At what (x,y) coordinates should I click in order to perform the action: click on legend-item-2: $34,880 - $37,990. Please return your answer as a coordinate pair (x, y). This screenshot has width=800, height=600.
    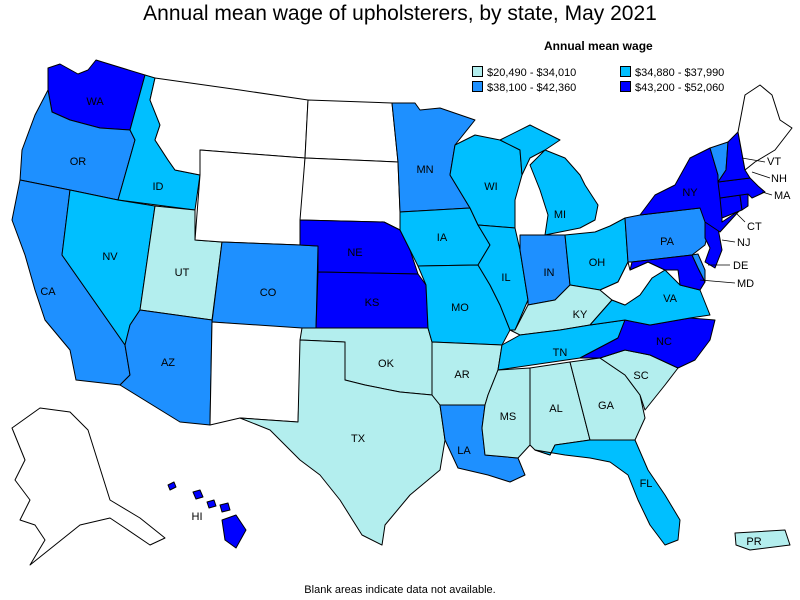
    Looking at the image, I should click on (672, 72).